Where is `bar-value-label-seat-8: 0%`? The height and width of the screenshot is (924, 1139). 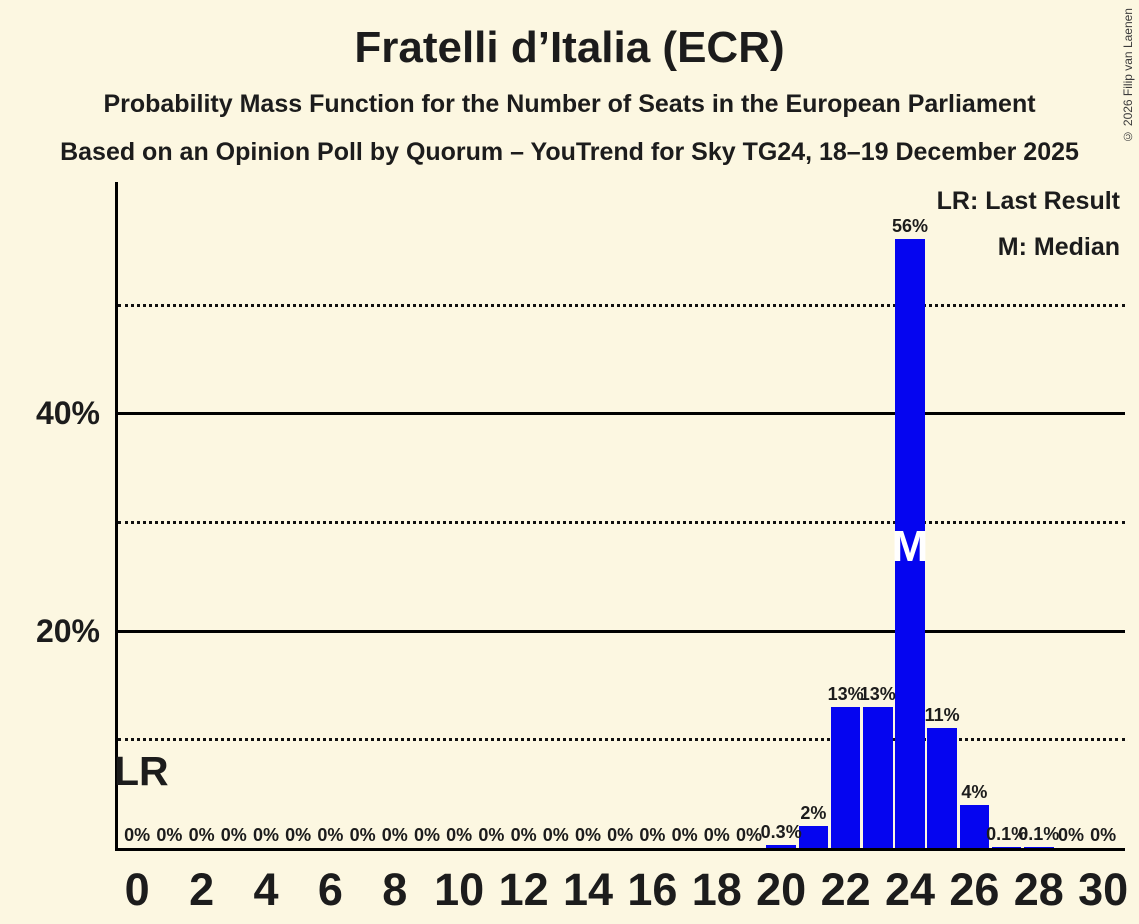
bar-value-label-seat-8: 0% is located at coordinates (394, 835).